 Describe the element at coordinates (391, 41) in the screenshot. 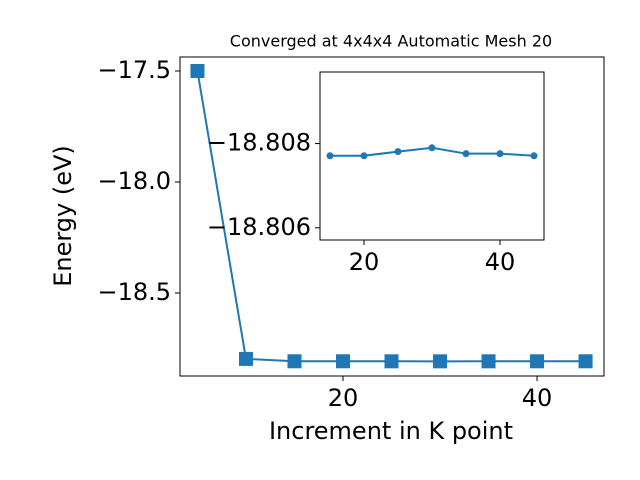

I see `chart-title: Converged at 4x4x4 Automatic Mesh 20` at that location.